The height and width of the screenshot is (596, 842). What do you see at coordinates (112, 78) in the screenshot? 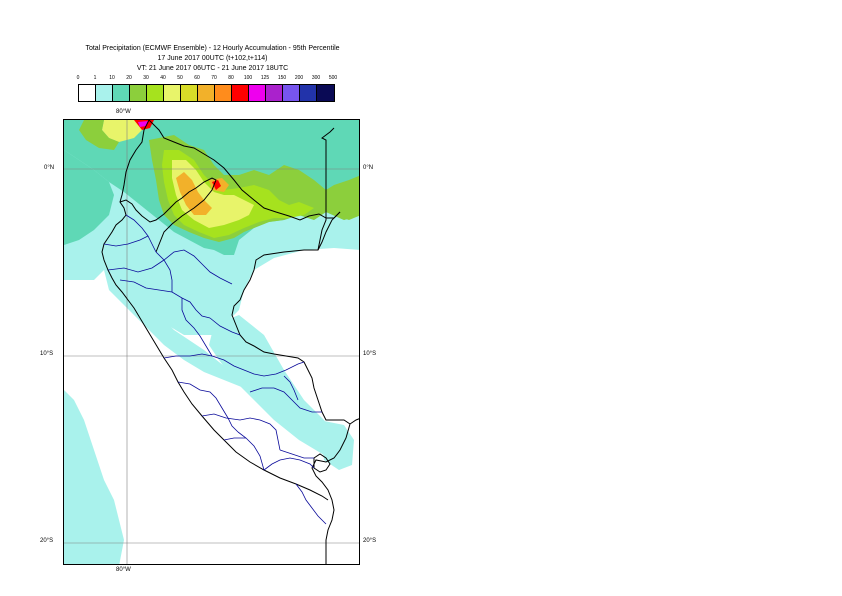
I see `legend-label: 10` at bounding box center [112, 78].